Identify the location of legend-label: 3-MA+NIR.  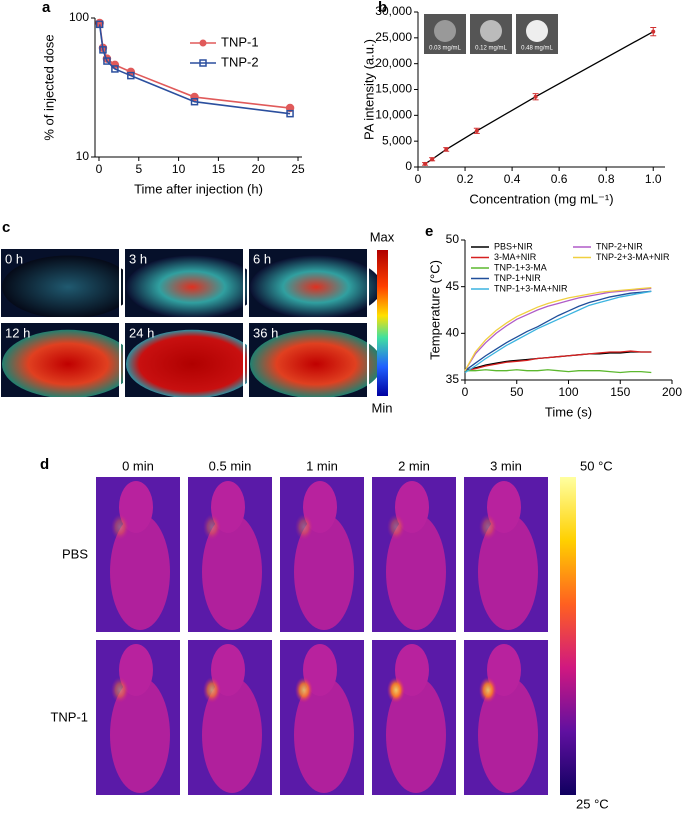
(515, 257).